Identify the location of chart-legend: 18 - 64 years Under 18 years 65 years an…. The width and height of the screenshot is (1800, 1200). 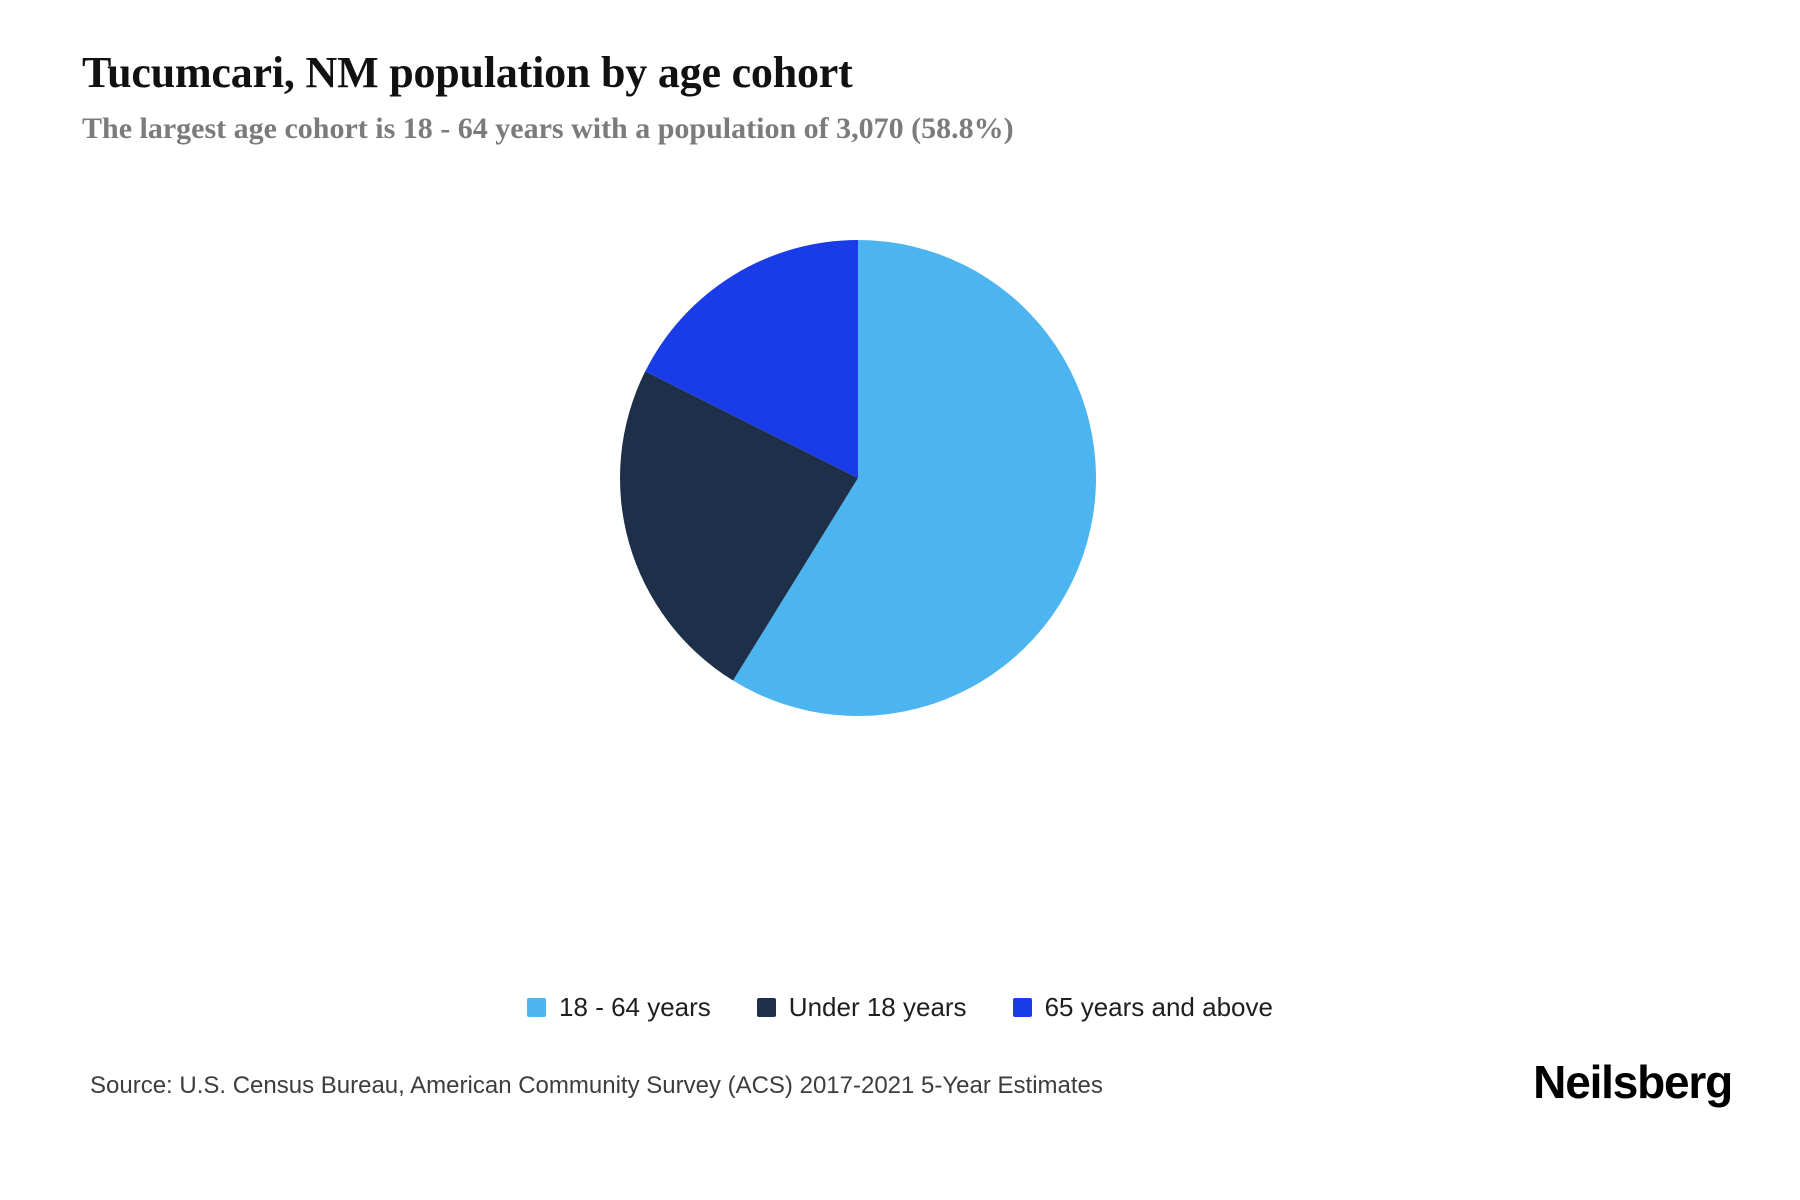
(900, 1007).